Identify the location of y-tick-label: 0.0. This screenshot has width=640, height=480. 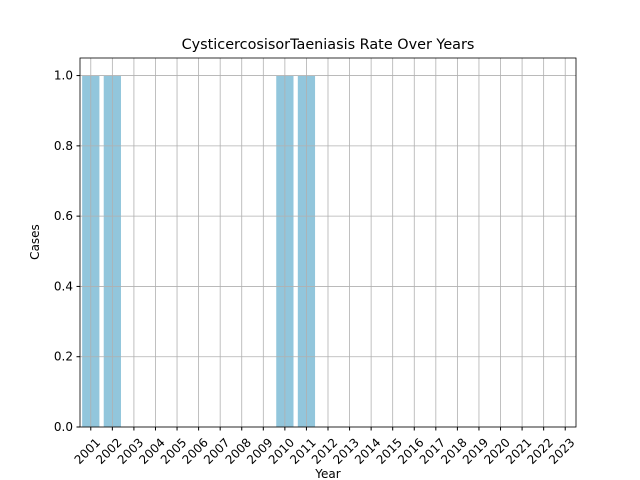
(63, 427).